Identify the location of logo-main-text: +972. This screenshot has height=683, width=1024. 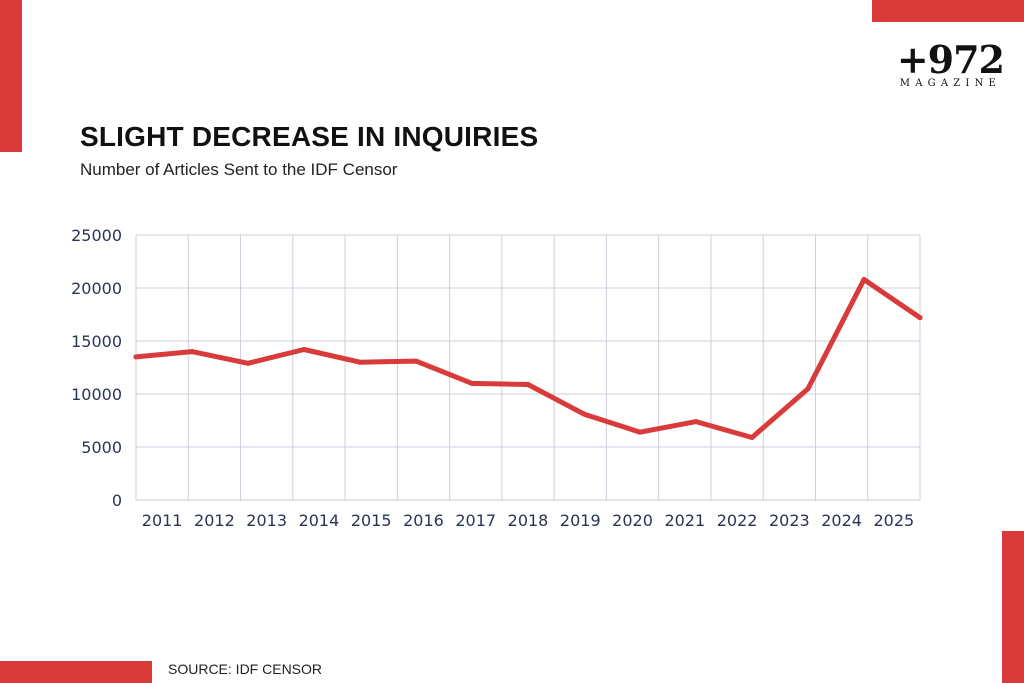
(950, 59).